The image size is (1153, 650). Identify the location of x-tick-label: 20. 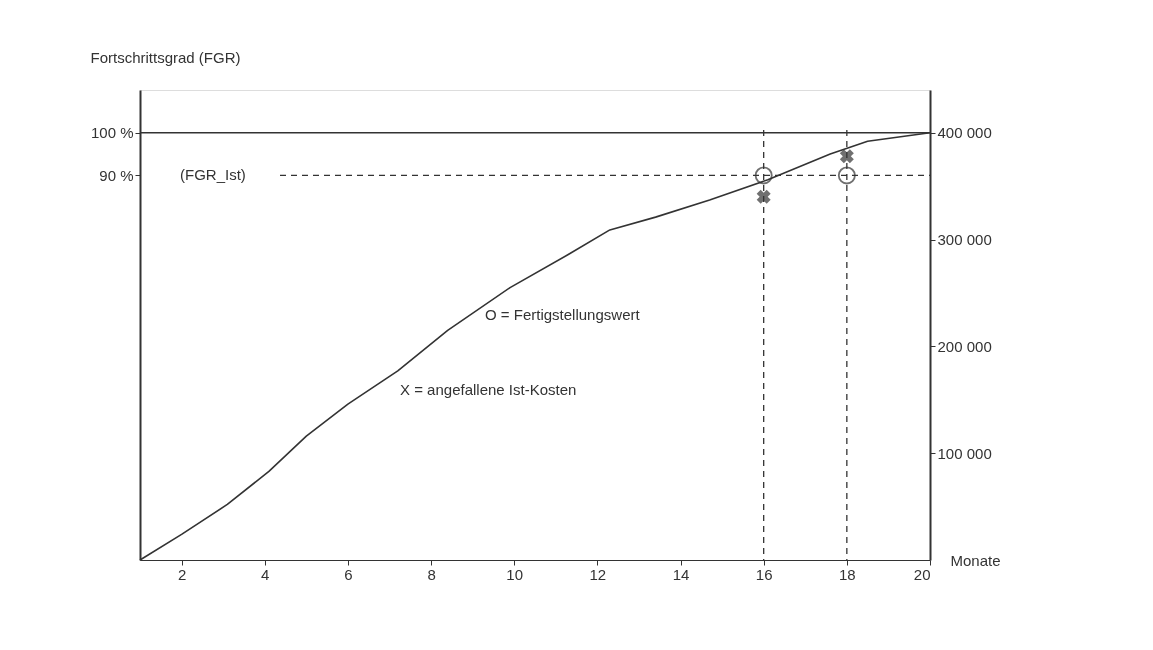
(922, 574).